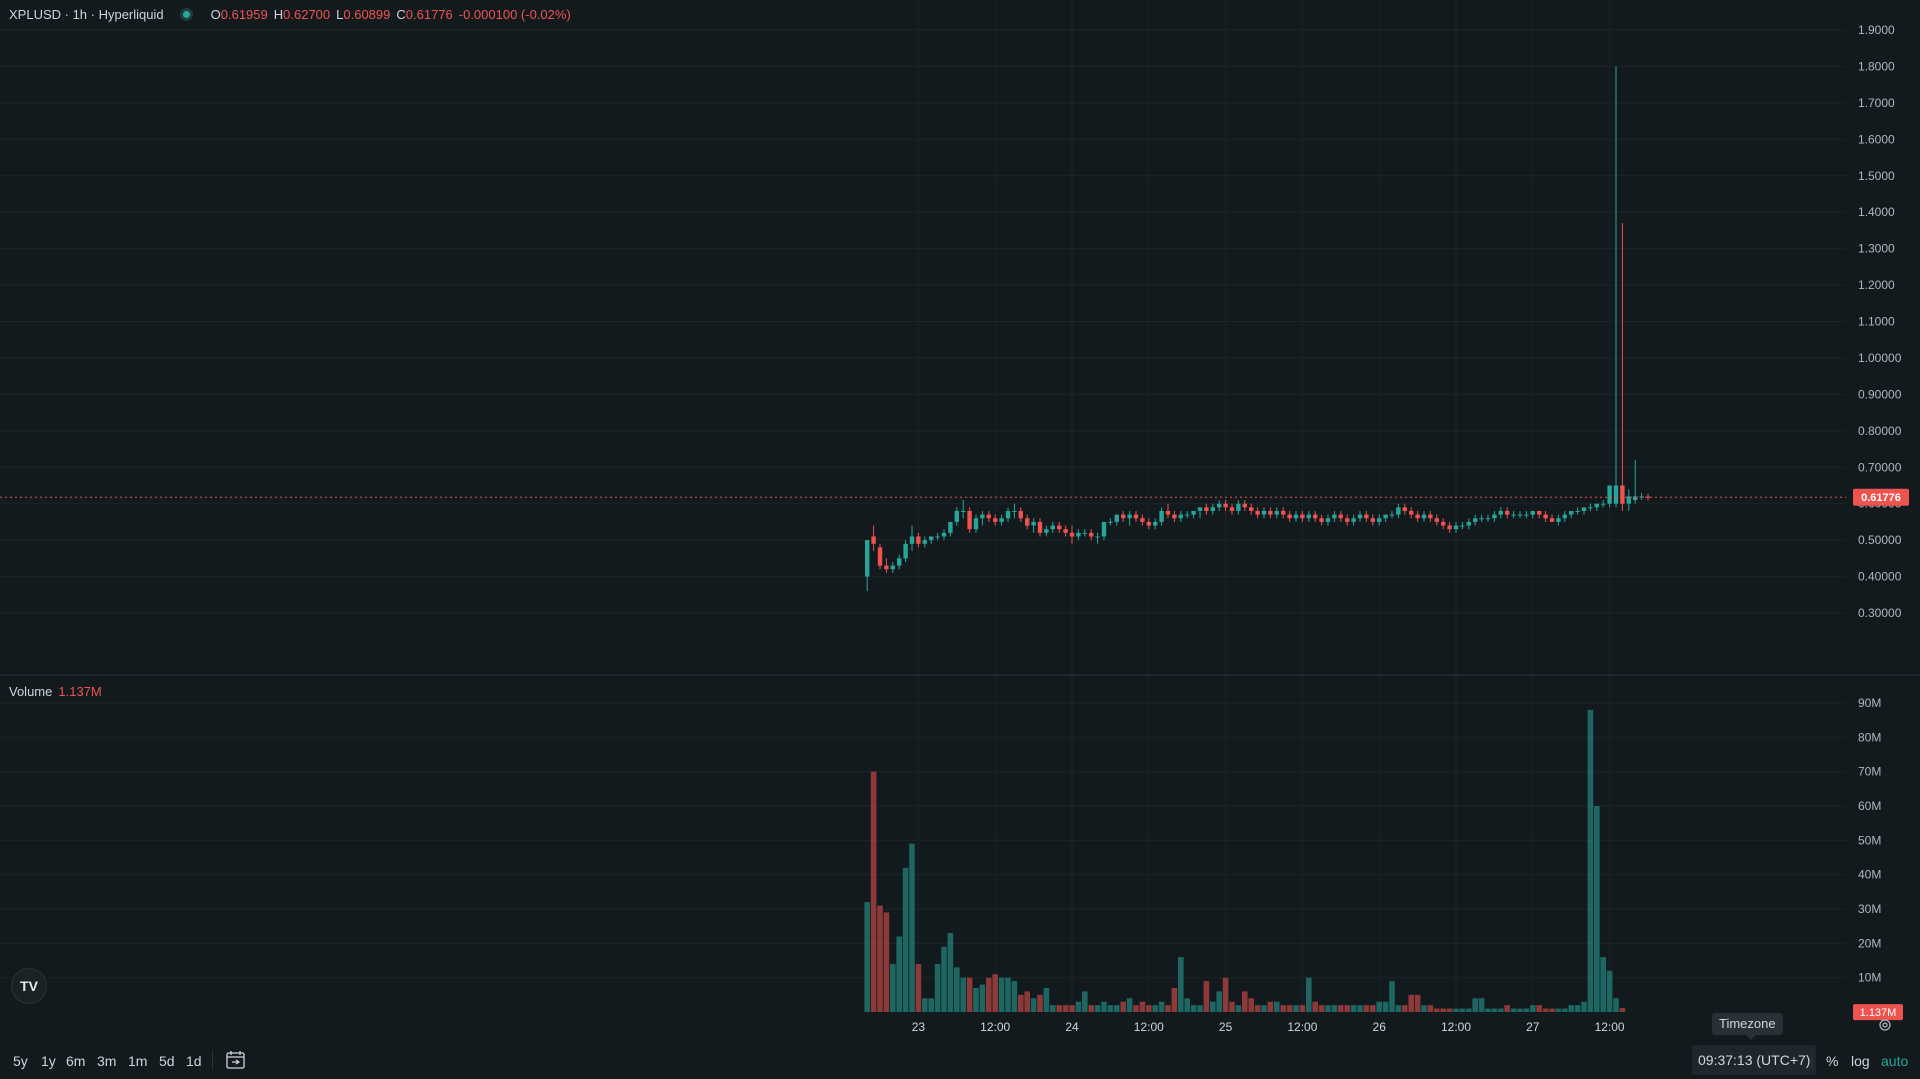  What do you see at coordinates (29, 986) in the screenshot?
I see `tradingview-logo-icon: TV` at bounding box center [29, 986].